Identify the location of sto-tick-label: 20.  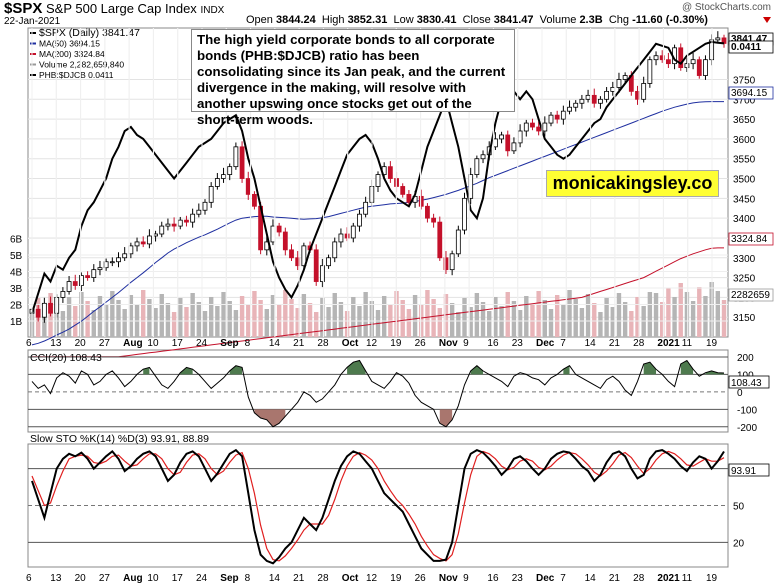
(739, 543).